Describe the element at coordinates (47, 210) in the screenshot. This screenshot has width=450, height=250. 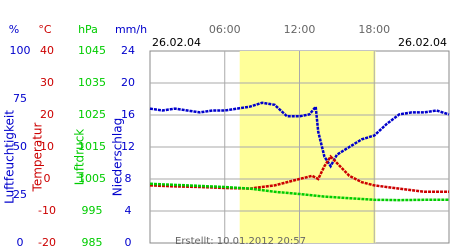
I see `y-tick-label: -10` at that location.